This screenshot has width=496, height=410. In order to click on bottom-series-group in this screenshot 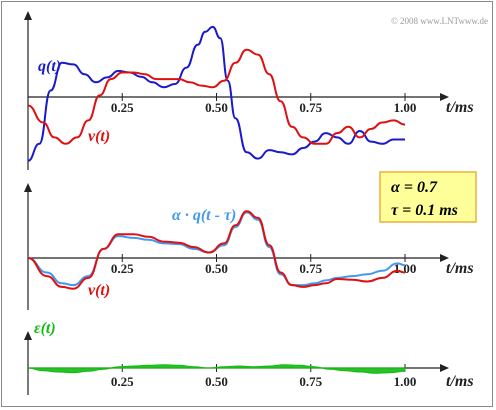, I will do `click(216, 369)`.